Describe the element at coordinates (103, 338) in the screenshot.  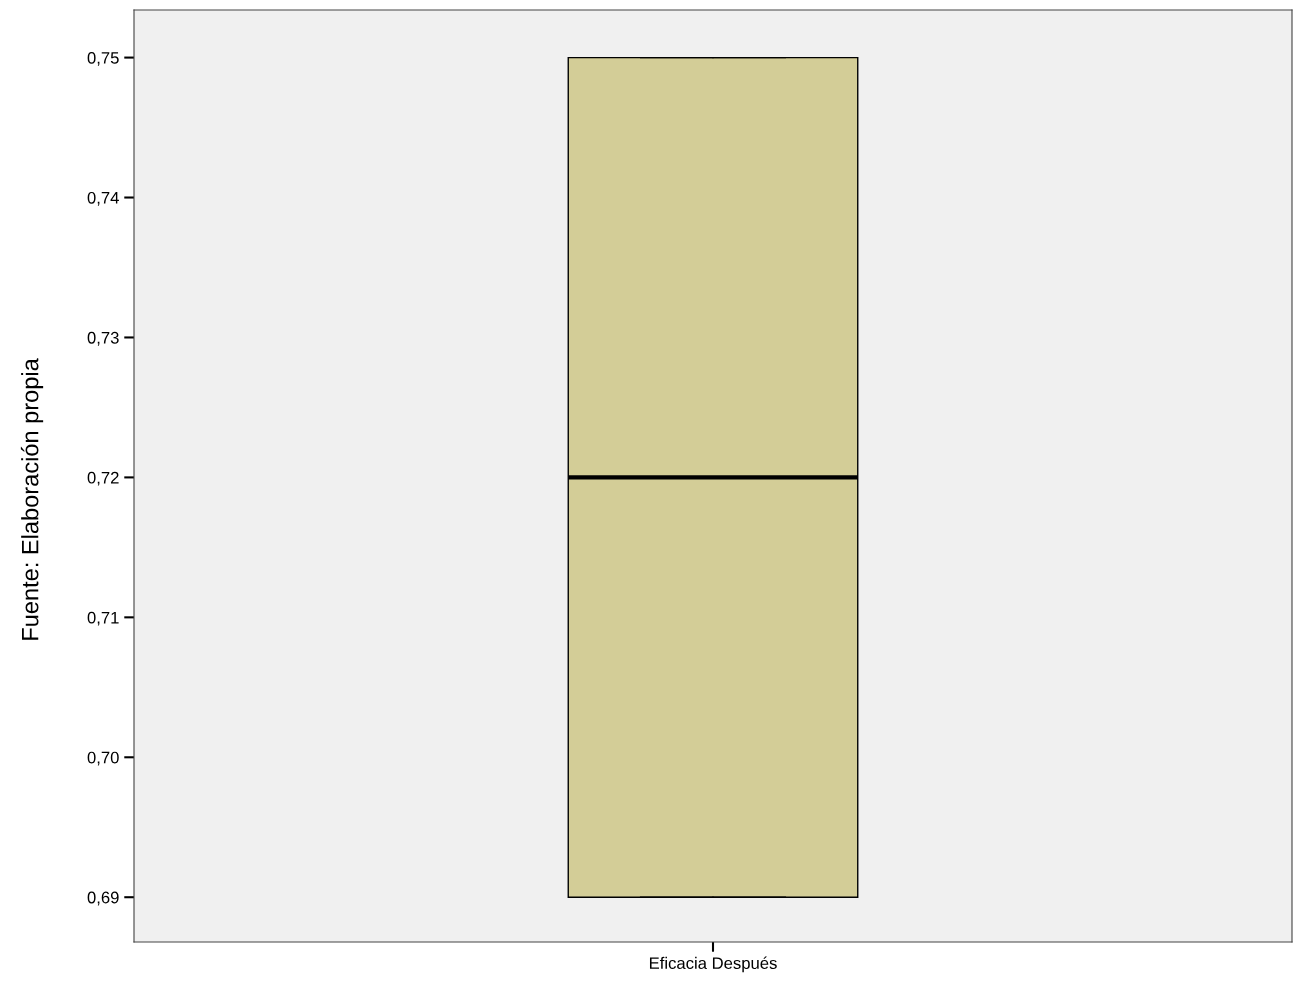
I see `y-tick-label: 0,73` at that location.